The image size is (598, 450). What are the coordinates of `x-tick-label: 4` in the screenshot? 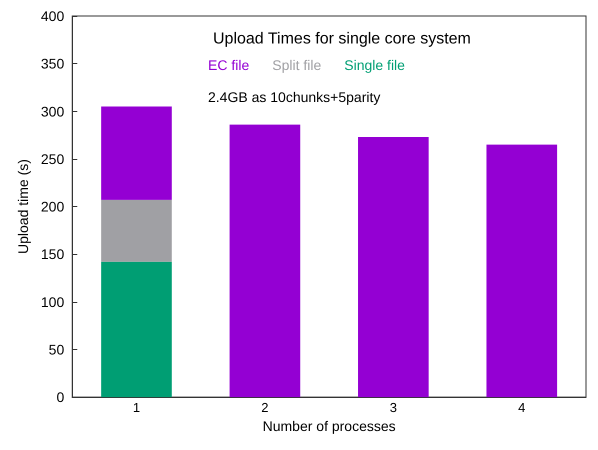 It's located at (522, 408).